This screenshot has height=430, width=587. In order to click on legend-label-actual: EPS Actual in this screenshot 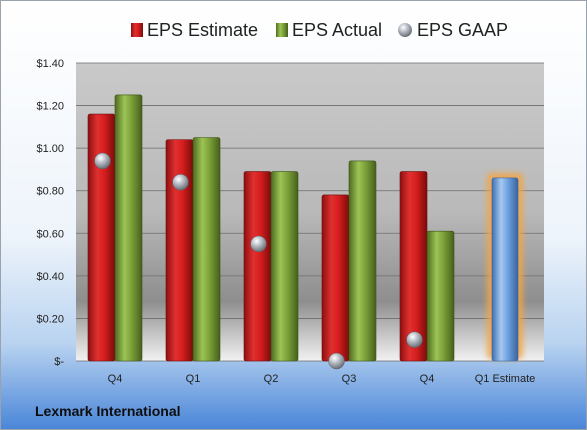, I will do `click(337, 30)`.